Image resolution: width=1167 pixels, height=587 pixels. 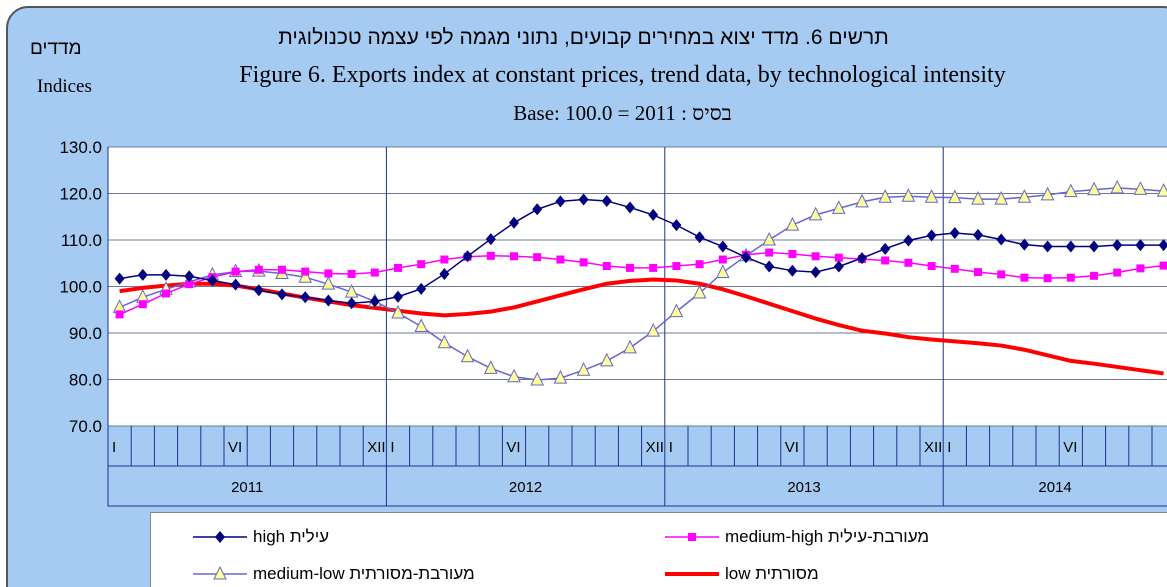 I want to click on legend-entry: מעורבת-עילית medium-high, so click(x=796, y=537).